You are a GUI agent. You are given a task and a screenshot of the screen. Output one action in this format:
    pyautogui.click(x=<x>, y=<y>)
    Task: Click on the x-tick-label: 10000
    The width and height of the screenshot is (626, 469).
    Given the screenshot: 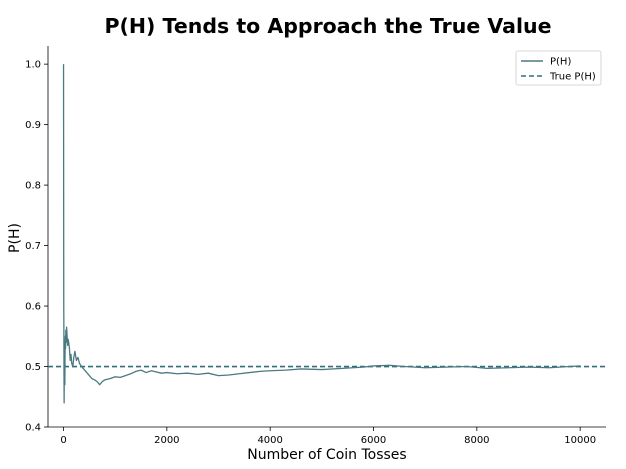 What is the action you would take?
    pyautogui.click(x=580, y=440)
    